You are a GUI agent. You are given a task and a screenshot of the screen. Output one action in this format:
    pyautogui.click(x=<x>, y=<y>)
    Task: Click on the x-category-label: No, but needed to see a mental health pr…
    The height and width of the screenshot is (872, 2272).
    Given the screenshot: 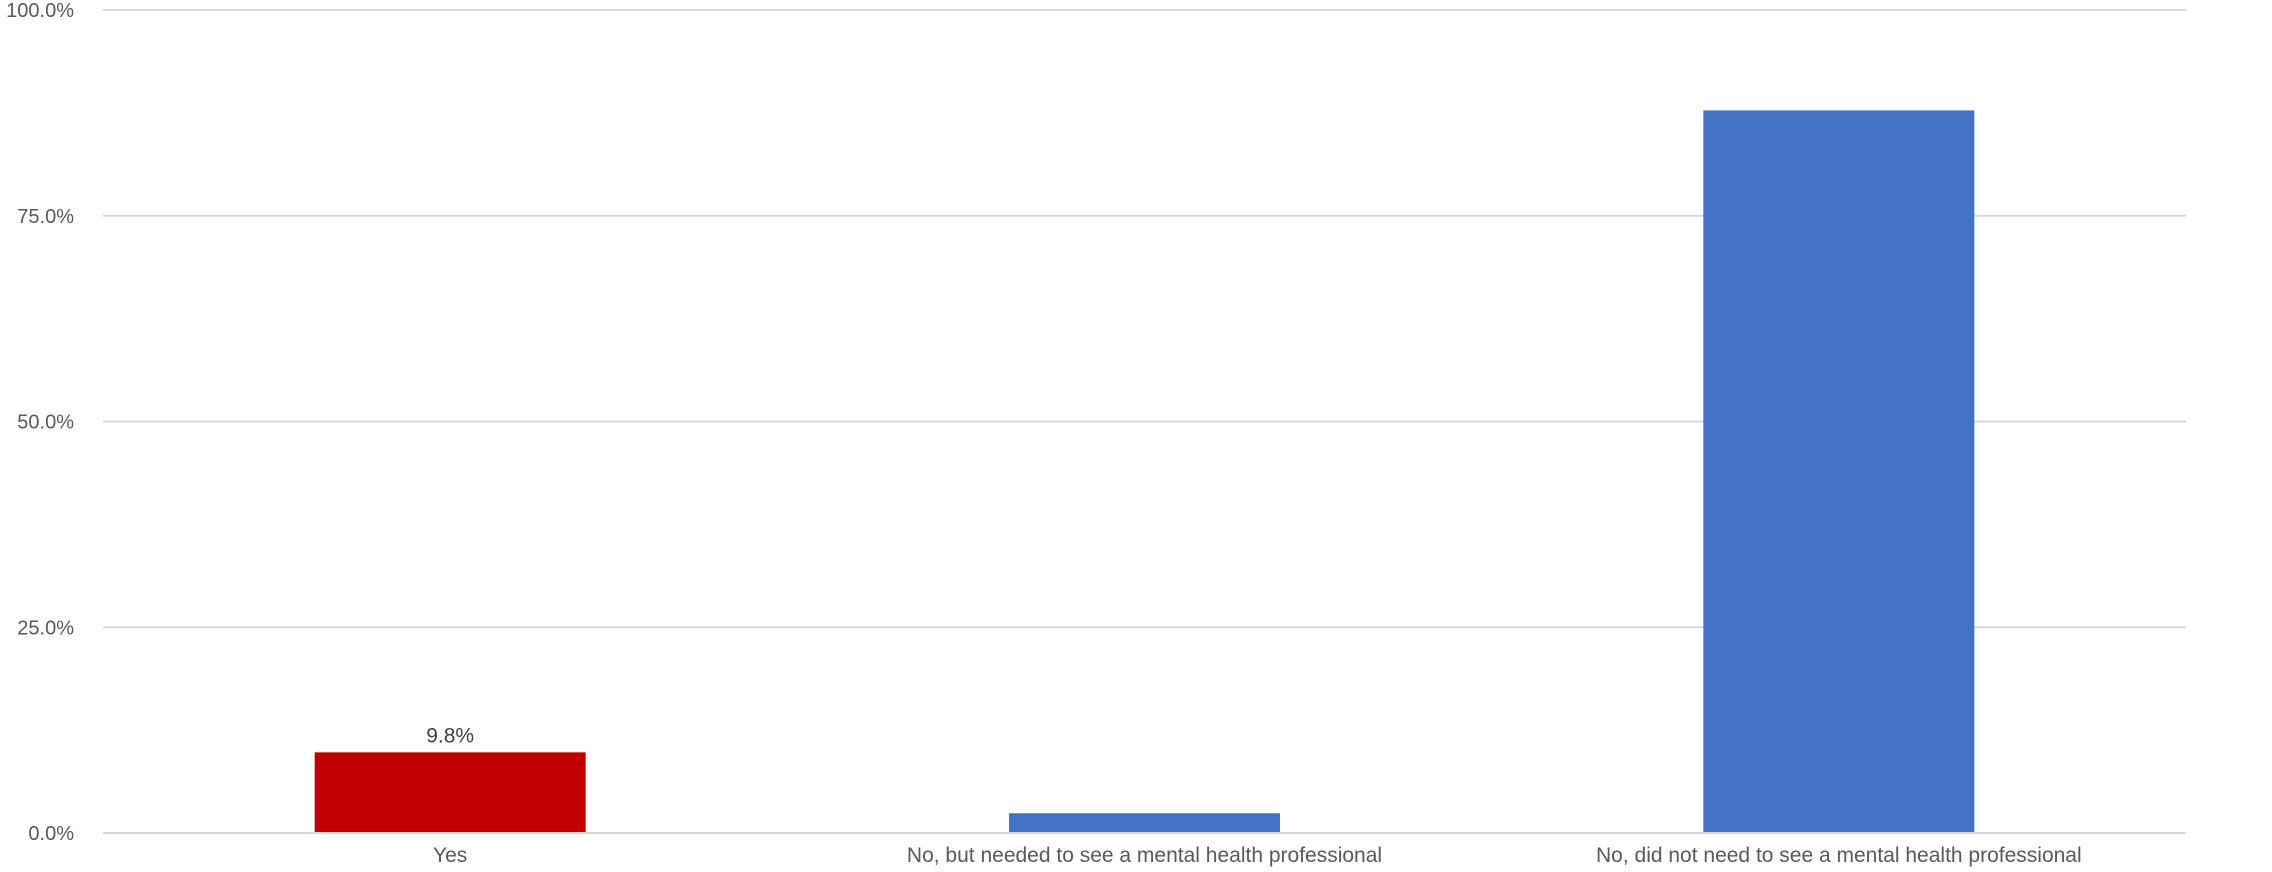 What is the action you would take?
    pyautogui.click(x=1144, y=855)
    